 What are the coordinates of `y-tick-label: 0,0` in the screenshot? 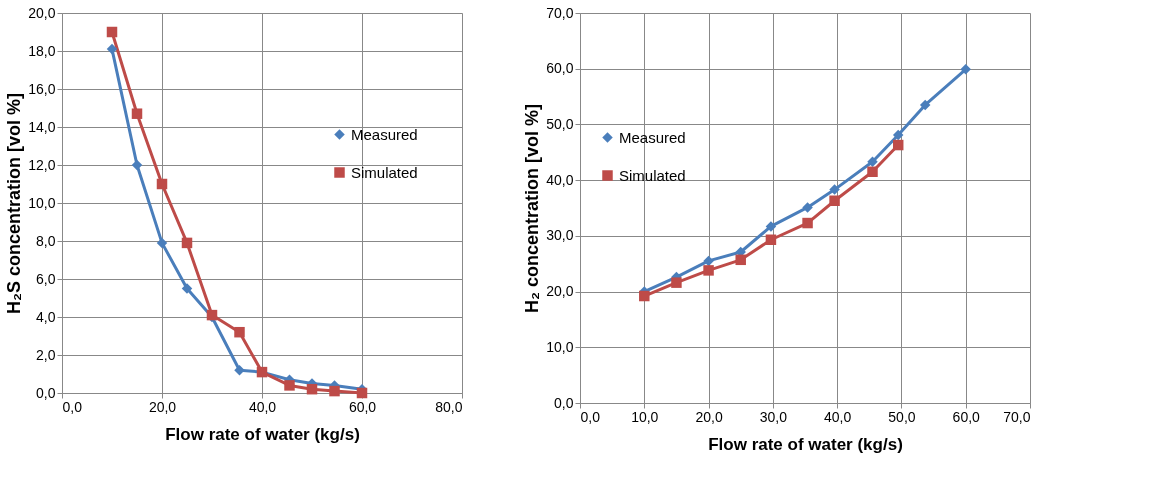 It's located at (46, 392).